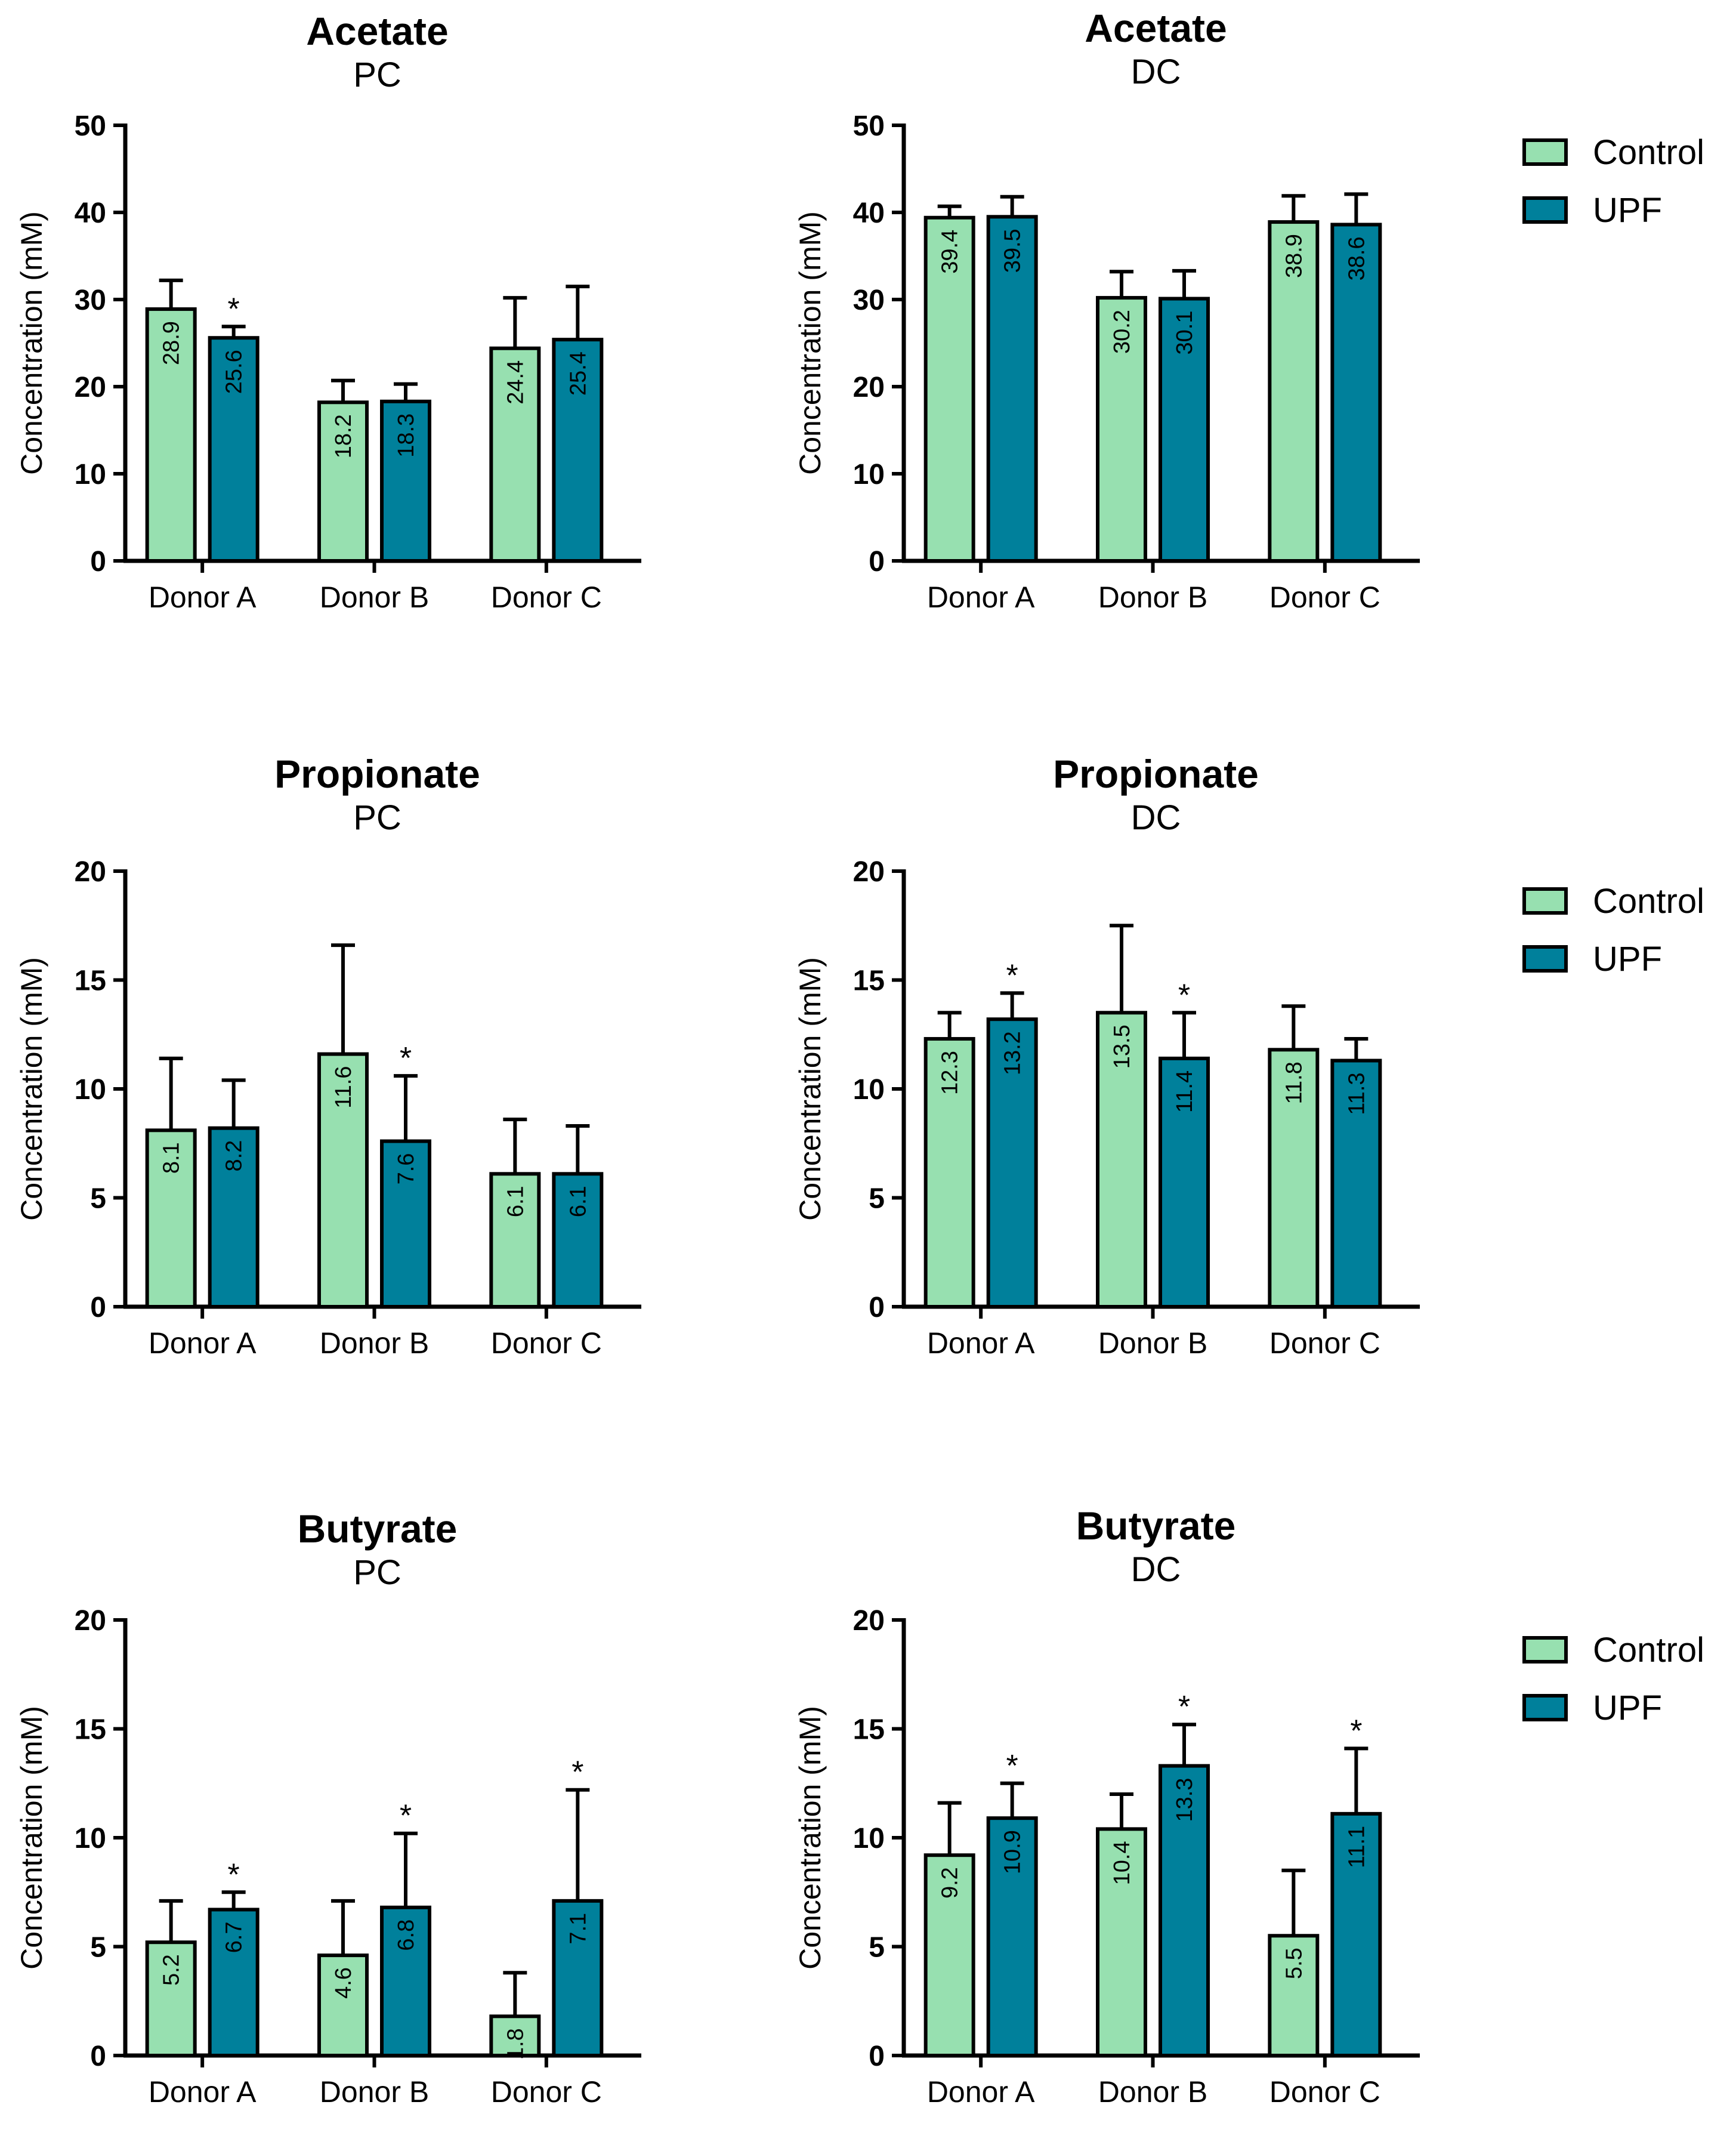  Describe the element at coordinates (578, 1929) in the screenshot. I see `data-label: 7.1` at that location.